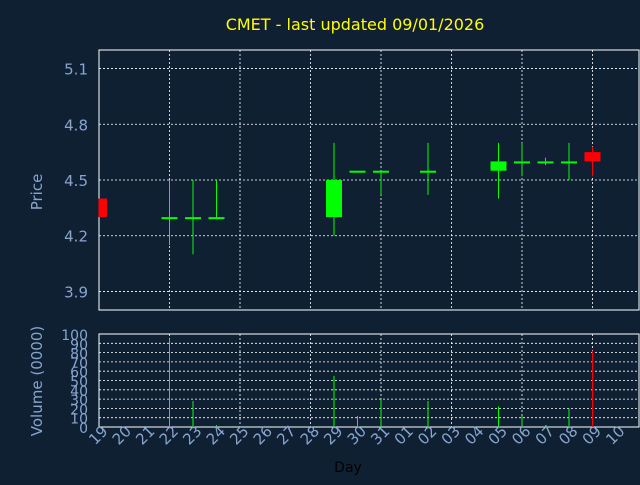 This screenshot has height=485, width=640. What do you see at coordinates (76, 237) in the screenshot?
I see `price-tick-label: 4.2` at bounding box center [76, 237].